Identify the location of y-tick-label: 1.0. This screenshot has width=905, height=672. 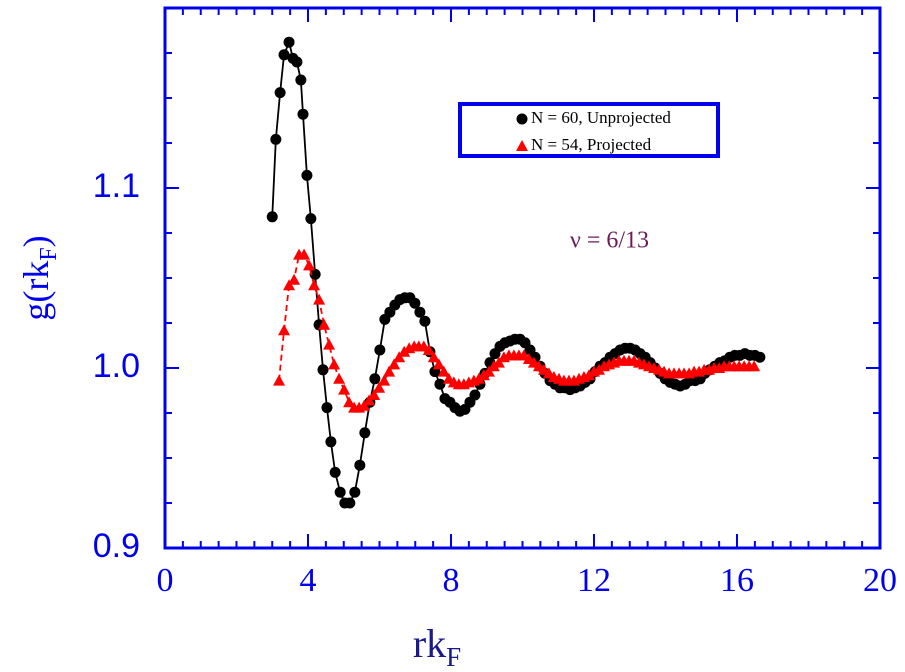
(116, 366).